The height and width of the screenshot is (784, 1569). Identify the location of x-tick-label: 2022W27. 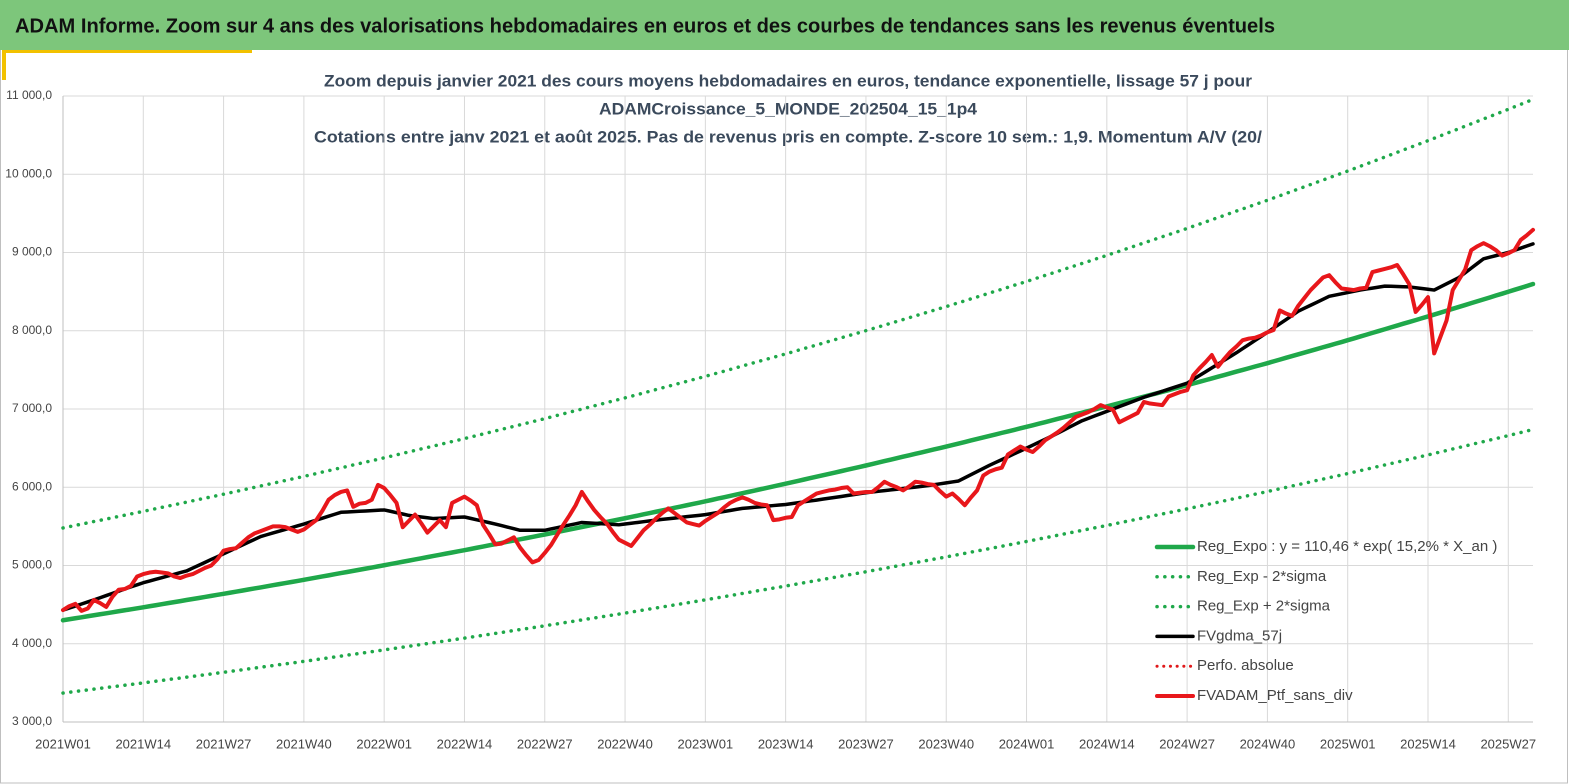
(545, 743).